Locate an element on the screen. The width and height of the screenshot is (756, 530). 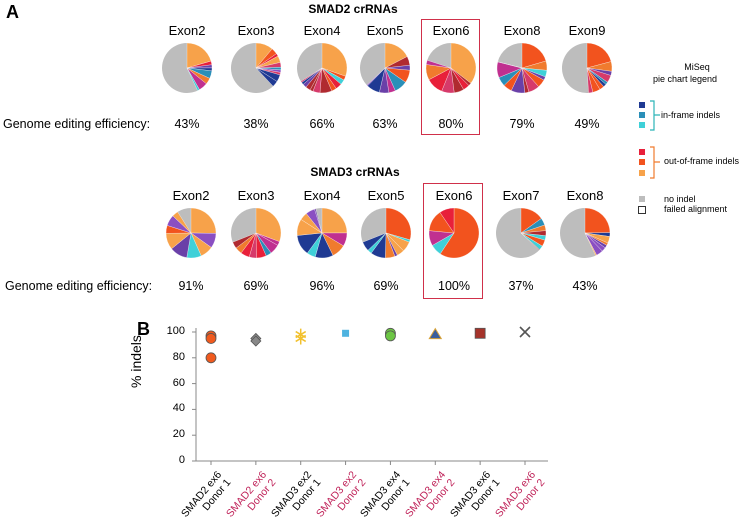
smad3-efficiency-1: 91% is located at coordinates (191, 286).